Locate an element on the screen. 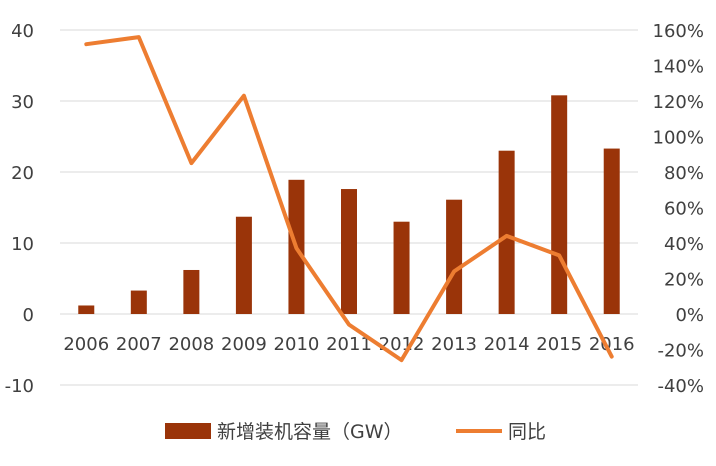 The height and width of the screenshot is (466, 716). x-tick-label: 2011 is located at coordinates (349, 344).